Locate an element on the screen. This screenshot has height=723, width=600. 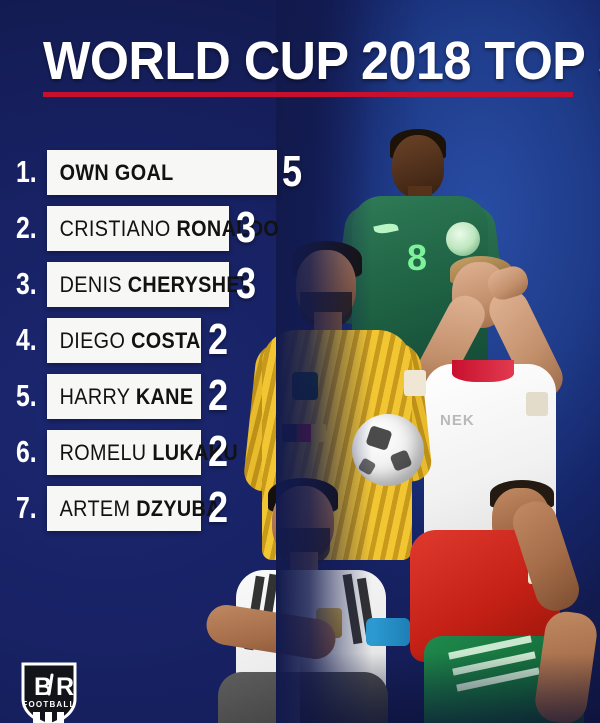
player-first-name: DIEGO is located at coordinates (95, 340).